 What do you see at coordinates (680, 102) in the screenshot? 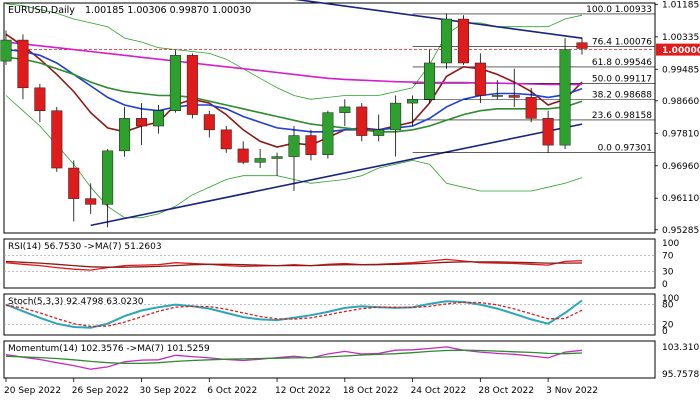
I see `price-scale-label: 0.98660` at bounding box center [680, 102].